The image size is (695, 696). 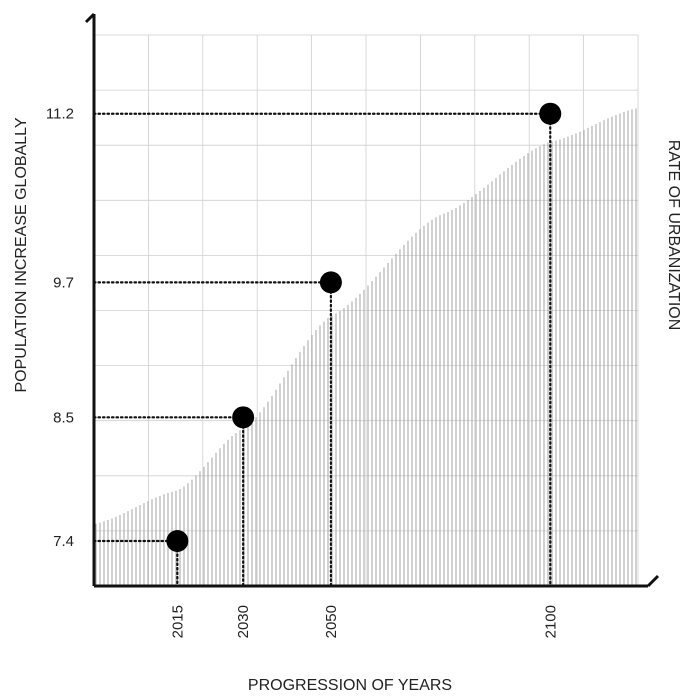 What do you see at coordinates (243, 621) in the screenshot?
I see `x-tick-label: 2030` at bounding box center [243, 621].